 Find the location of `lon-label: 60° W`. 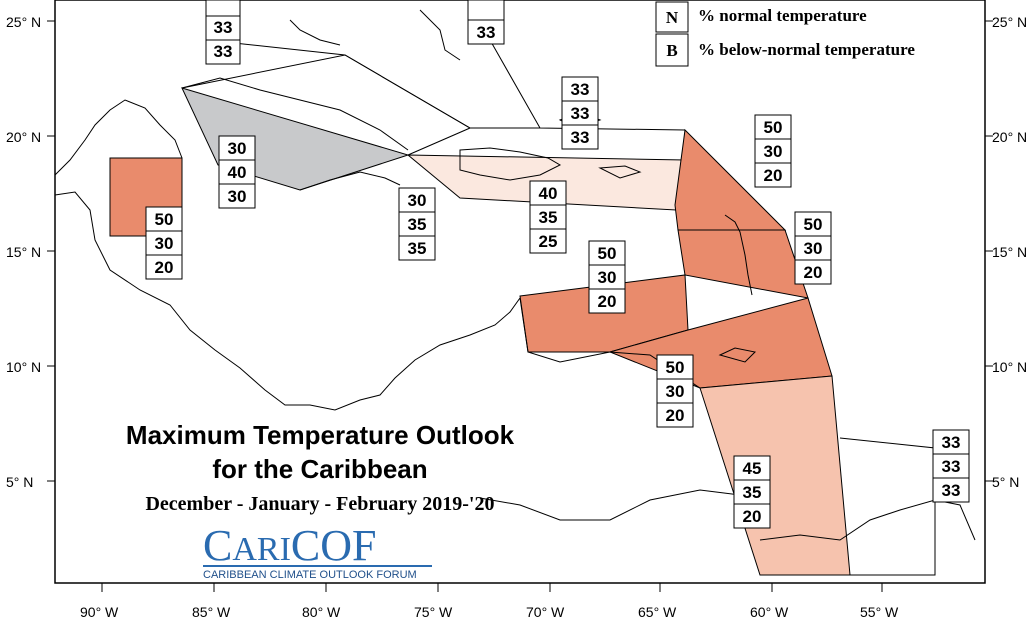

lon-label: 60° W is located at coordinates (769, 612).